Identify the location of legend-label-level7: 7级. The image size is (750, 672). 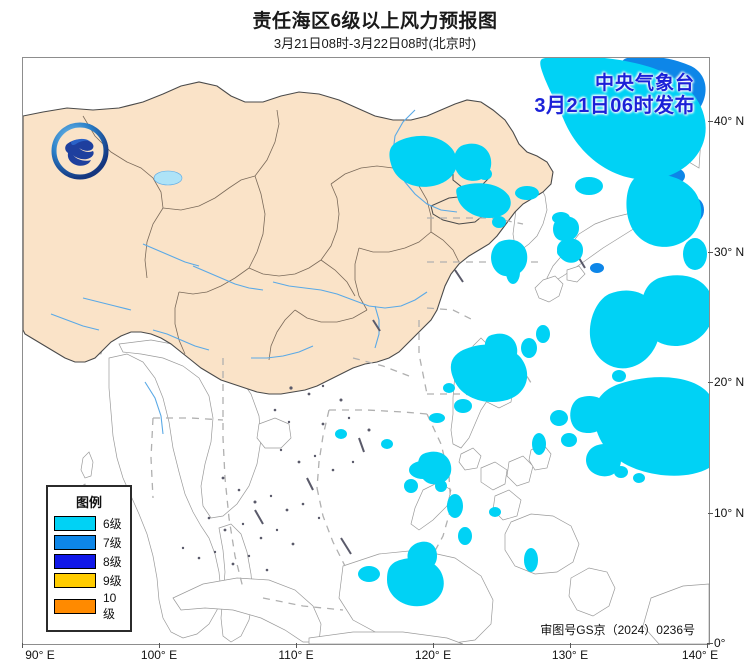
(112, 543).